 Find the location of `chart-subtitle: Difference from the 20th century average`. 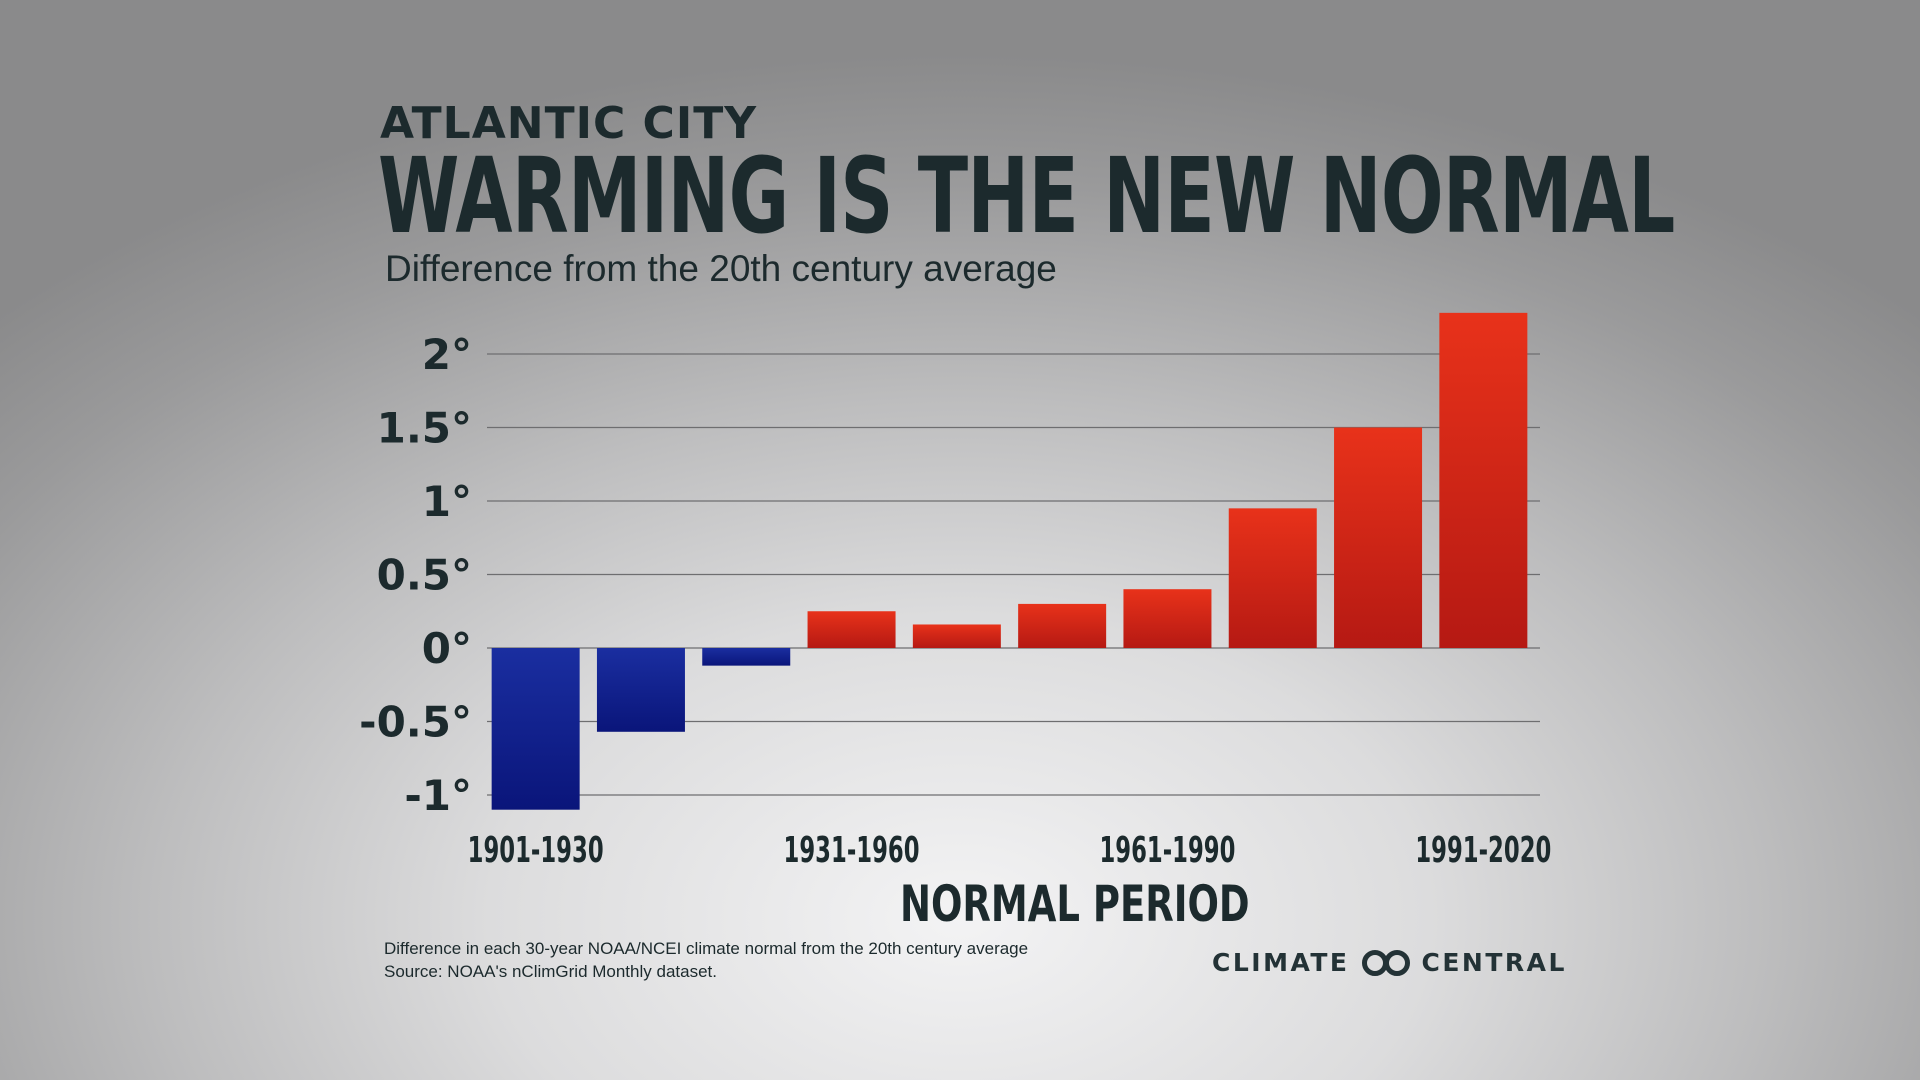

chart-subtitle: Difference from the 20th century average is located at coordinates (721, 268).